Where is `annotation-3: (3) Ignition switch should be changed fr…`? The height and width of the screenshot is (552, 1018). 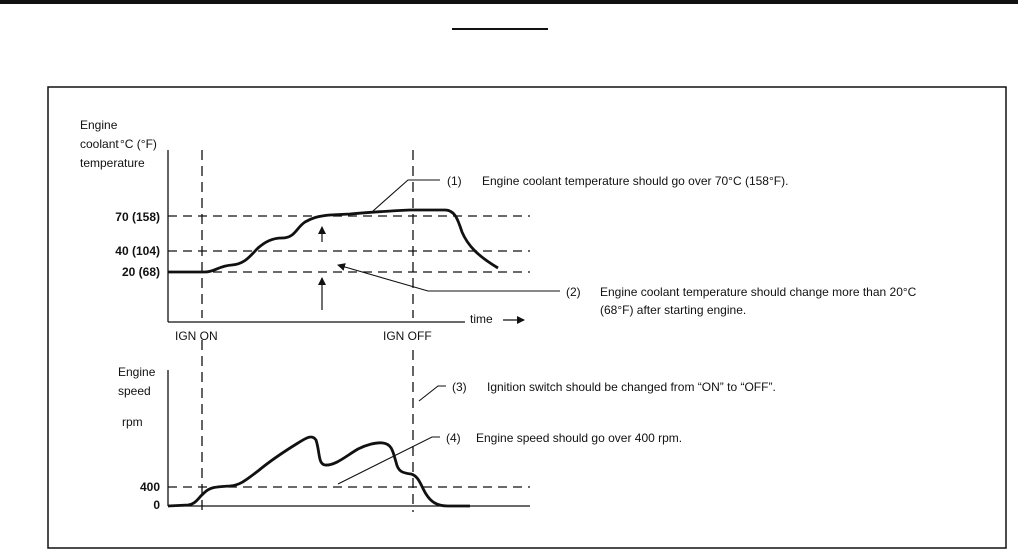 annotation-3: (3) Ignition switch should be changed fr… is located at coordinates (597, 391).